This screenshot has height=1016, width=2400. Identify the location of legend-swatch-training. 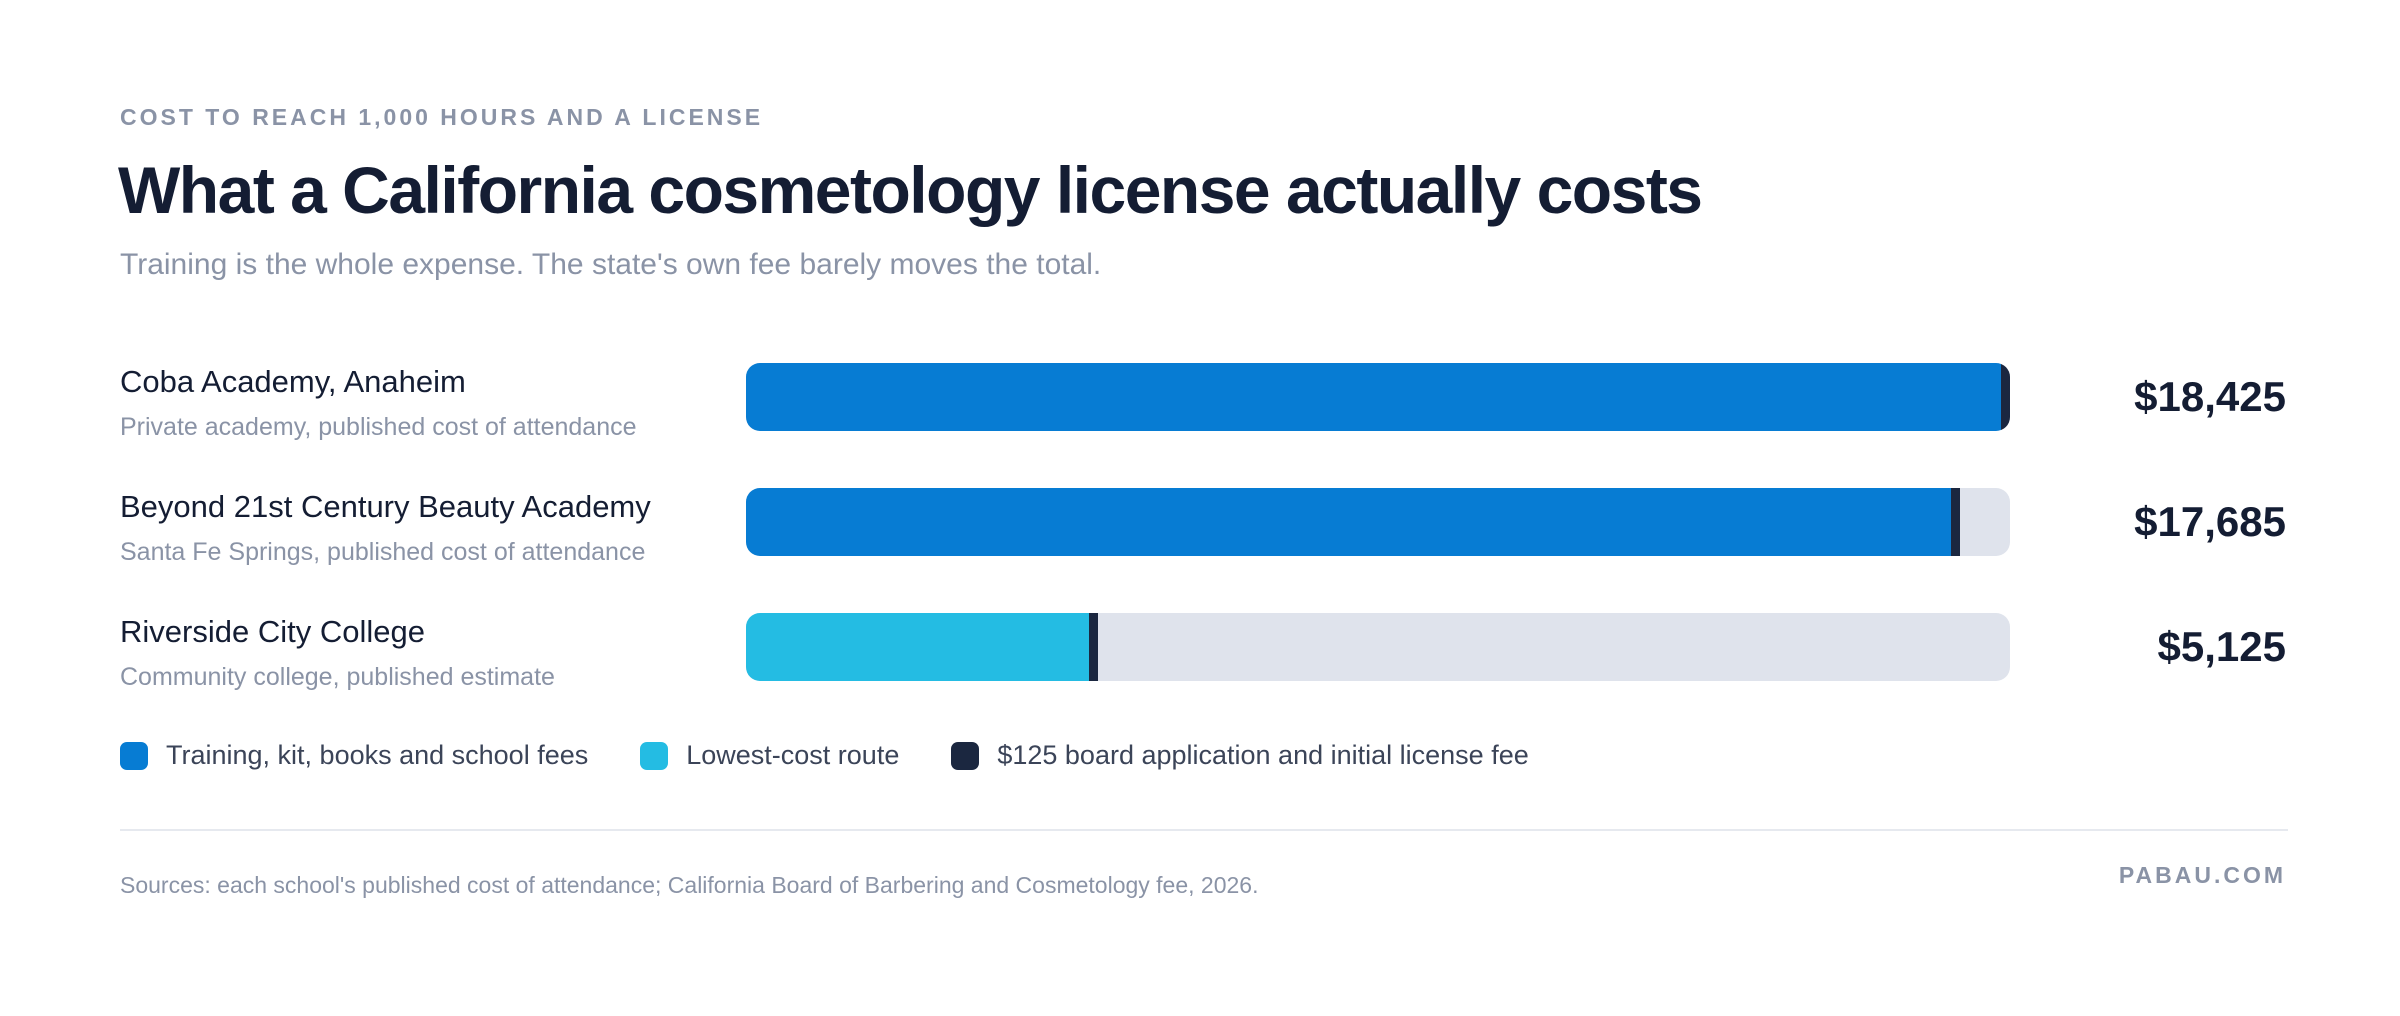
(134, 755).